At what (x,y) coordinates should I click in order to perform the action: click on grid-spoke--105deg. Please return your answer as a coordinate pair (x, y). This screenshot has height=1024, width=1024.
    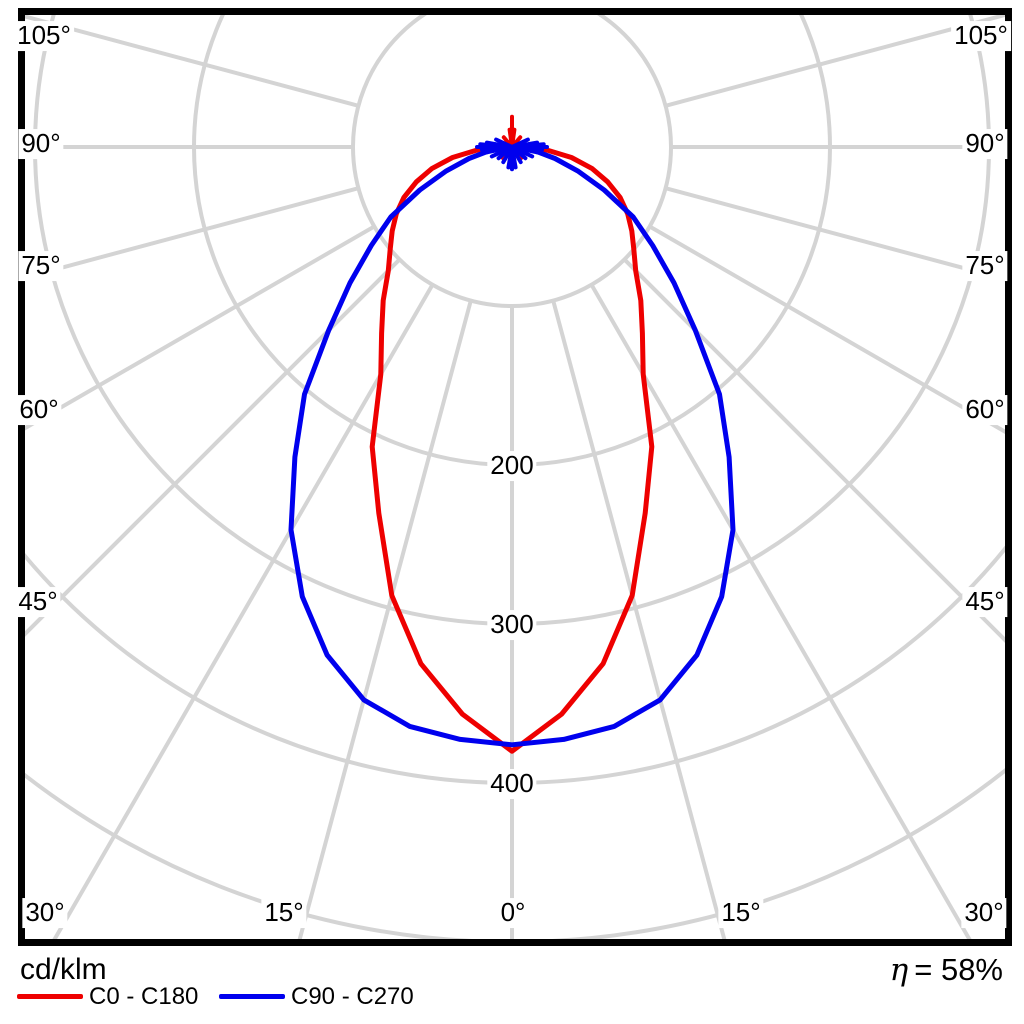
    Looking at the image, I should click on (192, 61).